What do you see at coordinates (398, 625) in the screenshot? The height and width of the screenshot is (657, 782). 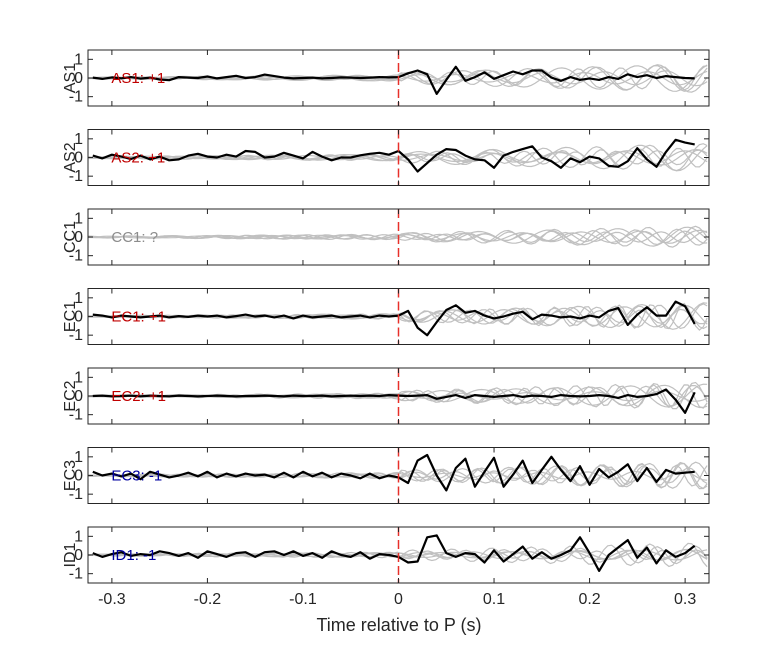 I see `x-axis-label: Time relative to P (s)` at bounding box center [398, 625].